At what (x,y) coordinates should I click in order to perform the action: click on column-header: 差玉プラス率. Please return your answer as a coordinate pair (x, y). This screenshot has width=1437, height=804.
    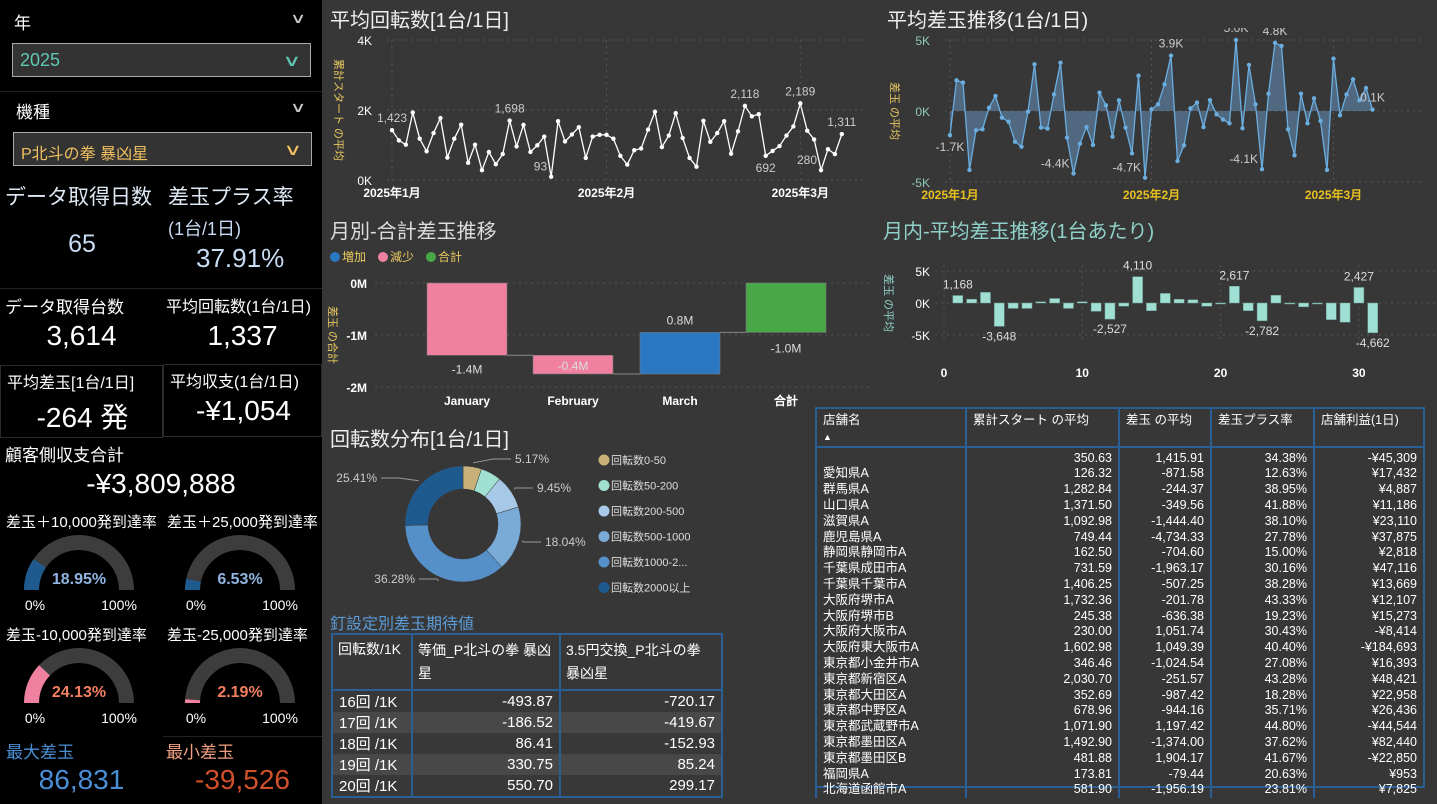
    Looking at the image, I should click on (1262, 427).